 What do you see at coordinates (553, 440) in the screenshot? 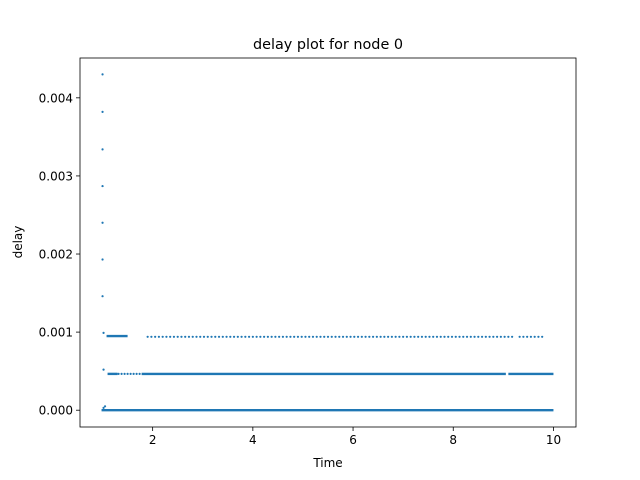
I see `x-tick-label: 10` at bounding box center [553, 440].